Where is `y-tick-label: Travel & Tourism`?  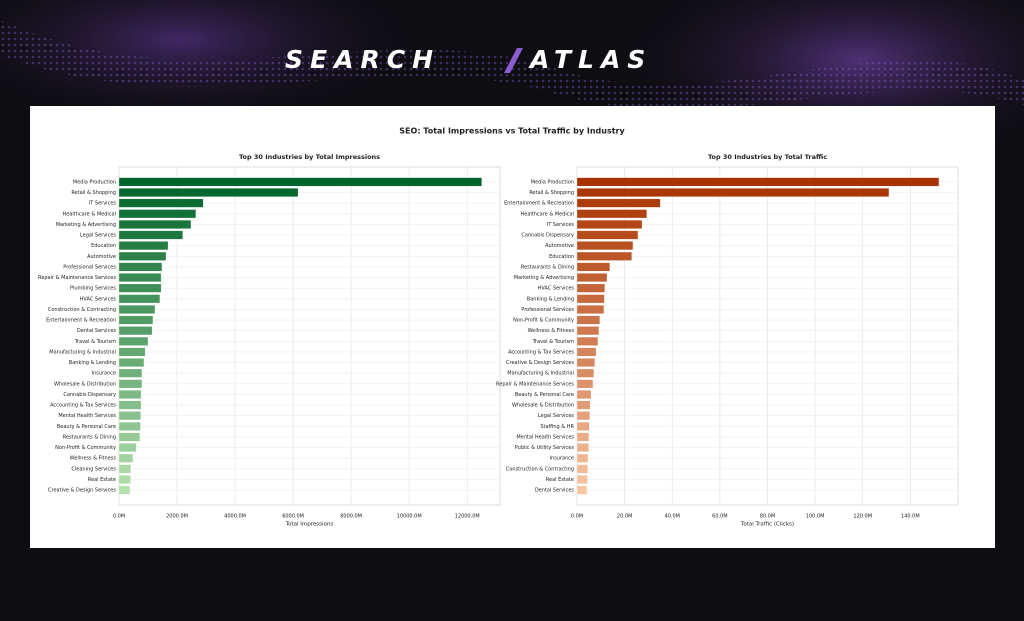
y-tick-label: Travel & Tourism is located at coordinates (95, 342).